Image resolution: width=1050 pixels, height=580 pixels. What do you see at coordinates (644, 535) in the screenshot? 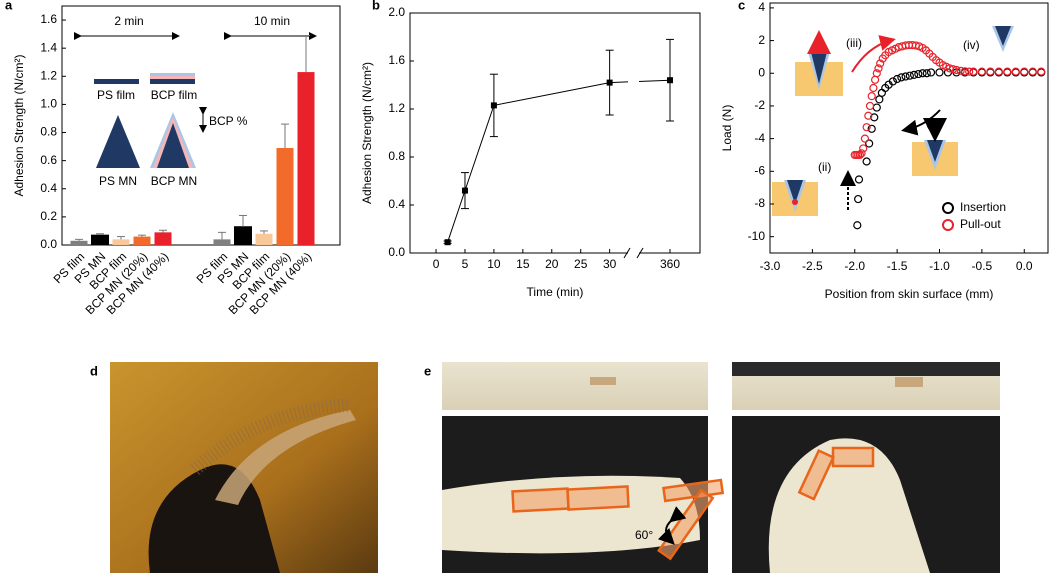
I see `angle-label: 60°` at bounding box center [644, 535].